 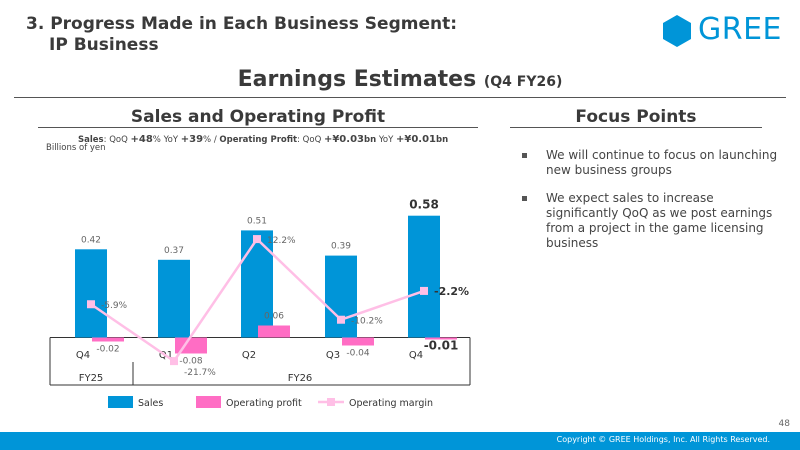 I want to click on logo-text: GREE, so click(x=740, y=29).